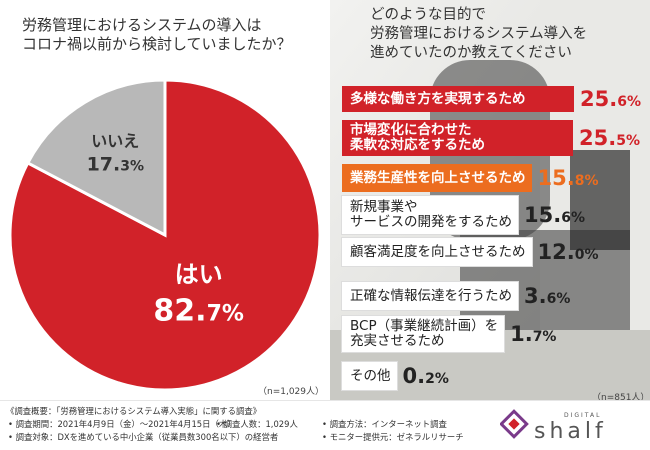 This screenshot has width=650, height=450. What do you see at coordinates (393, 437) in the screenshot?
I see `survey-monitor-provider: • モニター提供元：ゼネラルリサーチ` at bounding box center [393, 437].